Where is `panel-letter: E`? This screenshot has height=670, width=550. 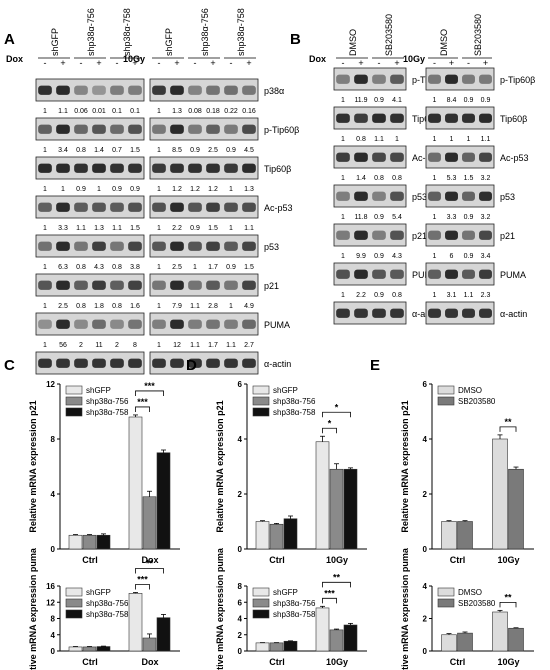 panel-letter: E is located at coordinates (375, 365).